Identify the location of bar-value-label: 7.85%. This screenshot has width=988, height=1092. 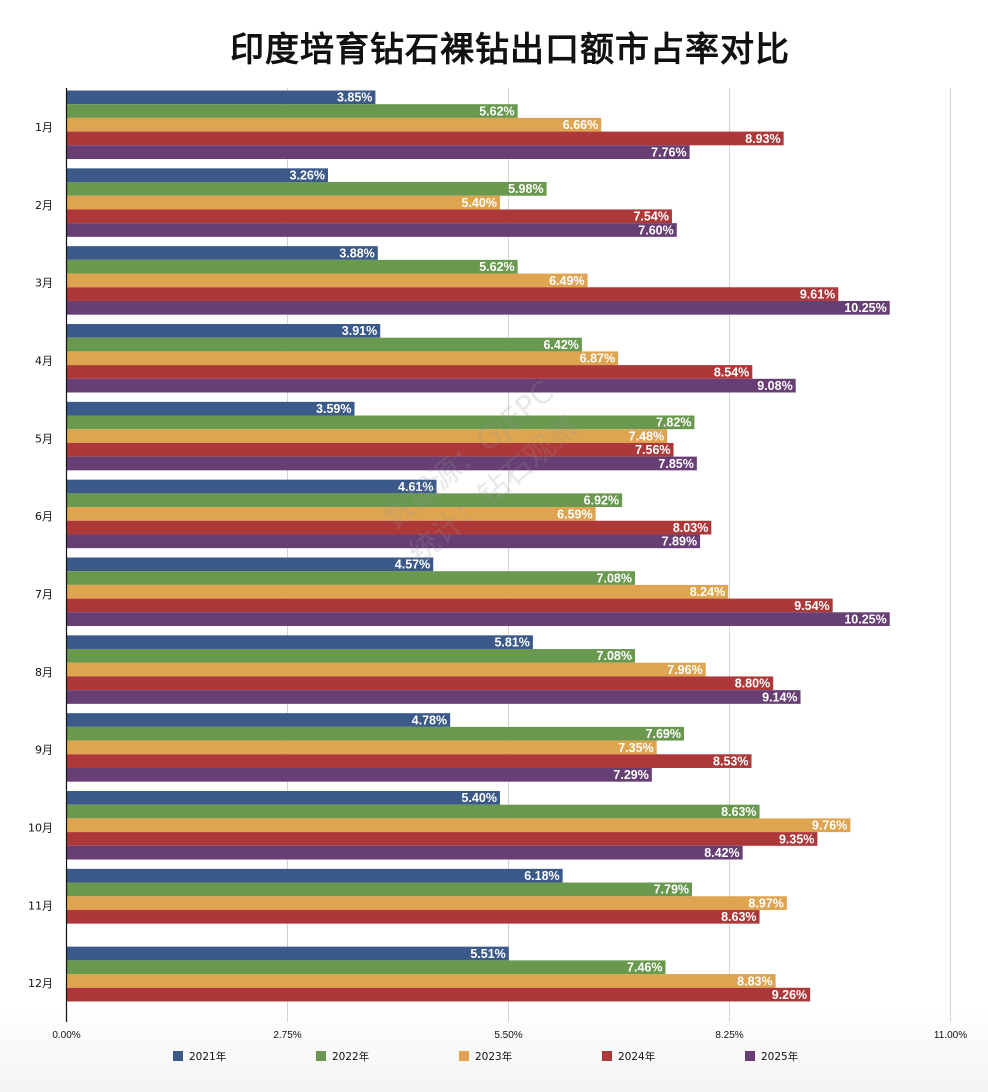
(675, 464).